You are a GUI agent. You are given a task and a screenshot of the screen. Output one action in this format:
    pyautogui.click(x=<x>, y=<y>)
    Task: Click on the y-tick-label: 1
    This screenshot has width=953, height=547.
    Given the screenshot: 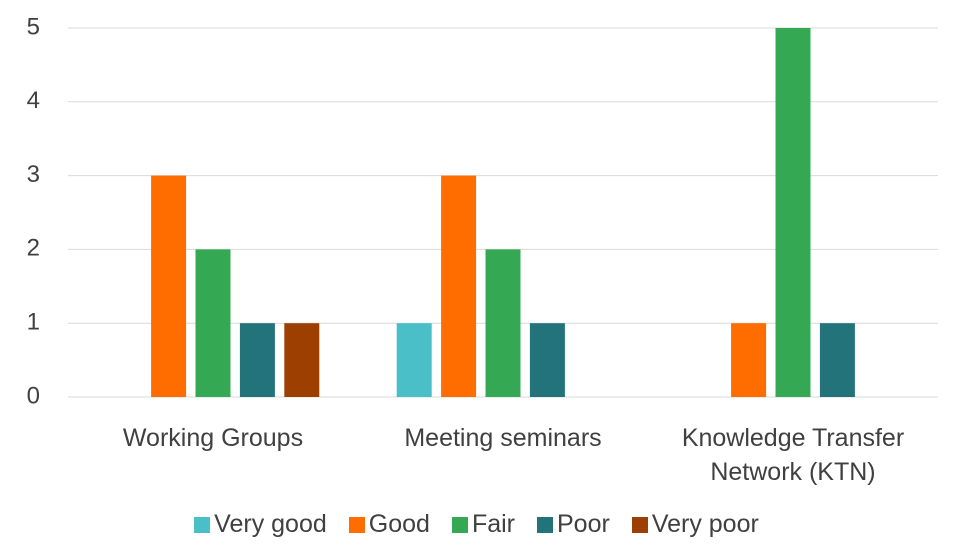 What is the action you would take?
    pyautogui.click(x=33, y=322)
    